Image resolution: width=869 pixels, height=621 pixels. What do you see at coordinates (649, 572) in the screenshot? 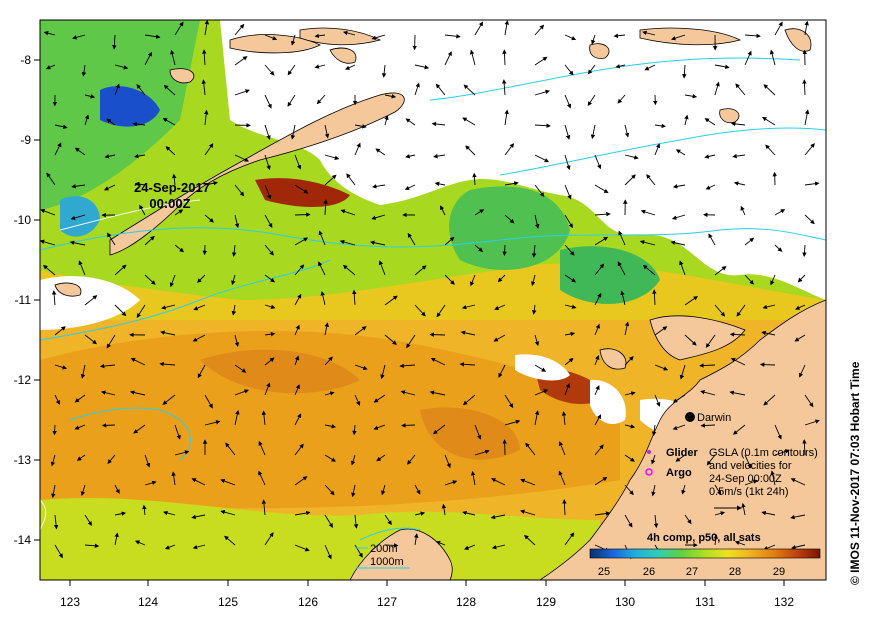
I see `colorbar-tick-26: 26` at bounding box center [649, 572].